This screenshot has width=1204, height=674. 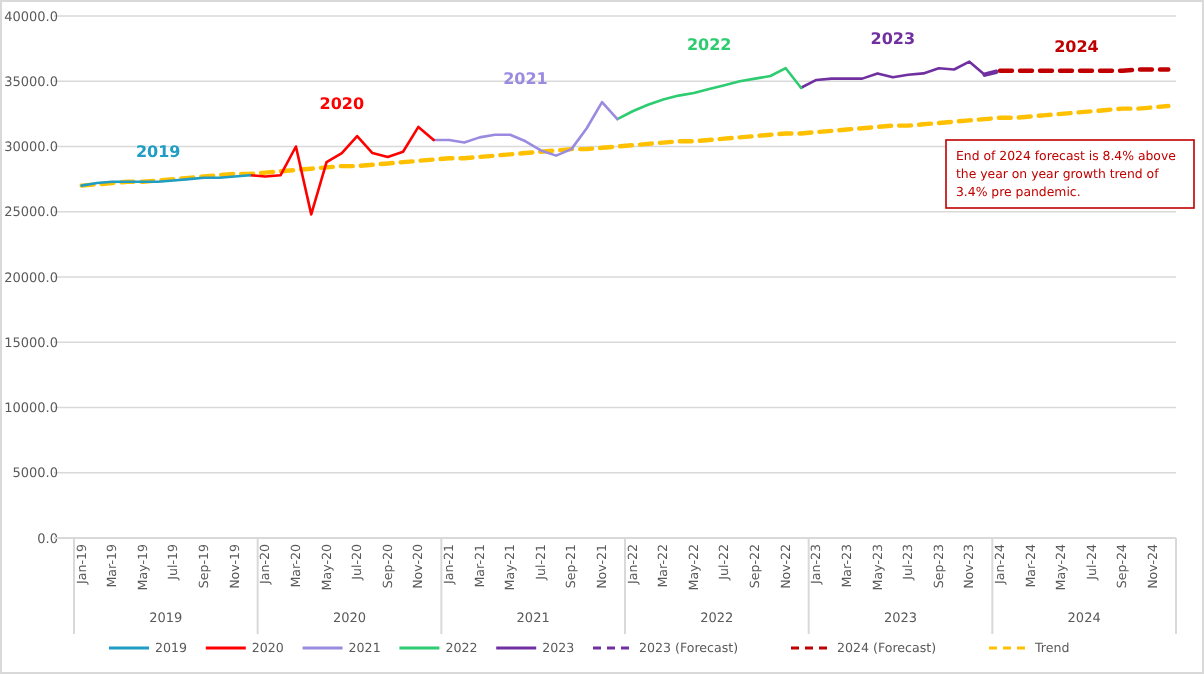 What do you see at coordinates (1077, 46) in the screenshot?
I see `annotation: 2024` at bounding box center [1077, 46].